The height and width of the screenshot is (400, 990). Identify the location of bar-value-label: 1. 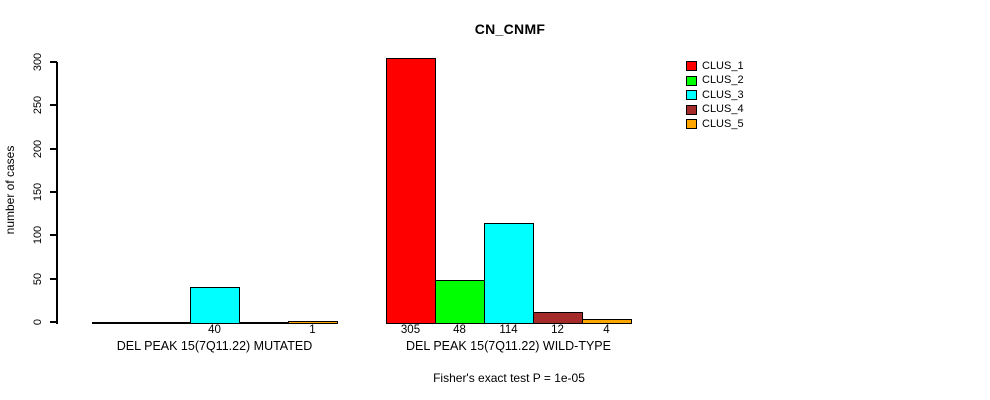
(312, 330).